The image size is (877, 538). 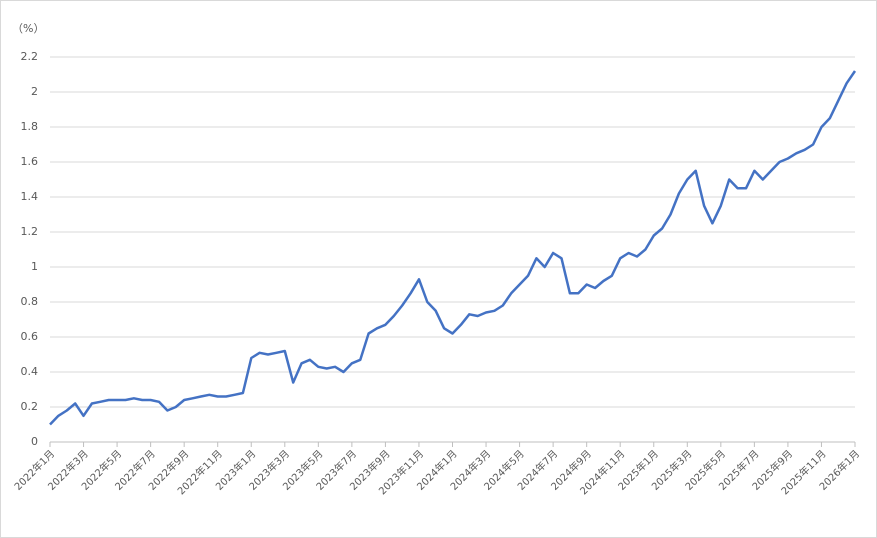 What do you see at coordinates (30, 301) in the screenshot?
I see `y-tick-label: 0.8` at bounding box center [30, 301].